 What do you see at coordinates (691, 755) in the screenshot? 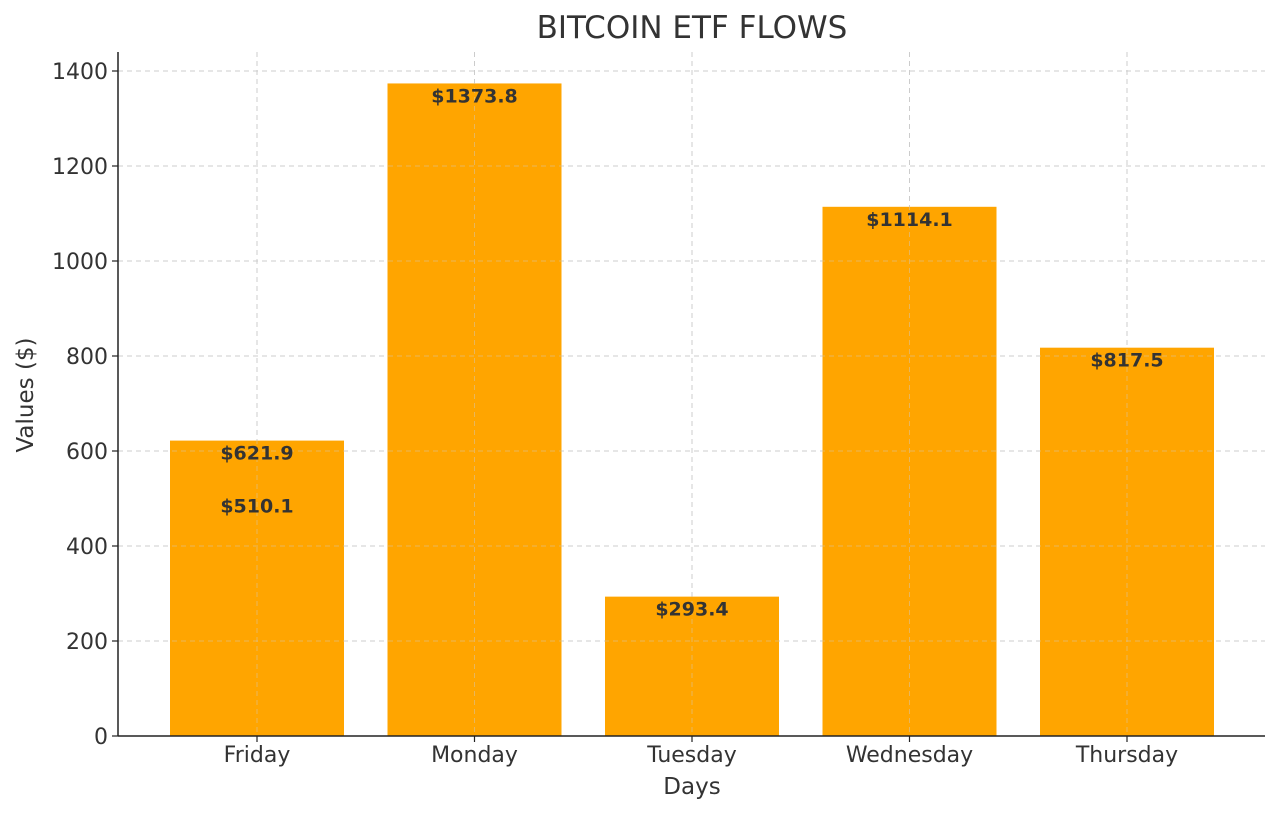
I see `x-tick-label: Tuesday` at bounding box center [691, 755].